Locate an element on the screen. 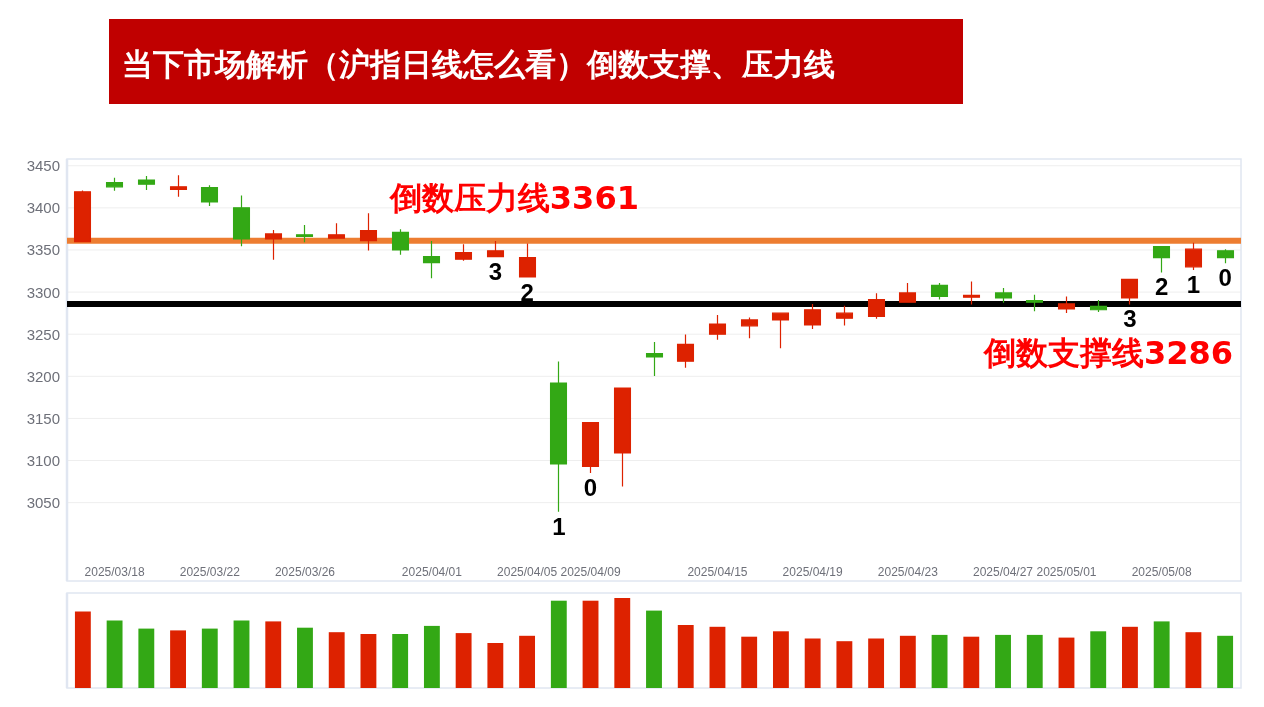 This screenshot has width=1264, height=707. ref-line-label: 倒数支撑线3286 is located at coordinates (1107, 352).